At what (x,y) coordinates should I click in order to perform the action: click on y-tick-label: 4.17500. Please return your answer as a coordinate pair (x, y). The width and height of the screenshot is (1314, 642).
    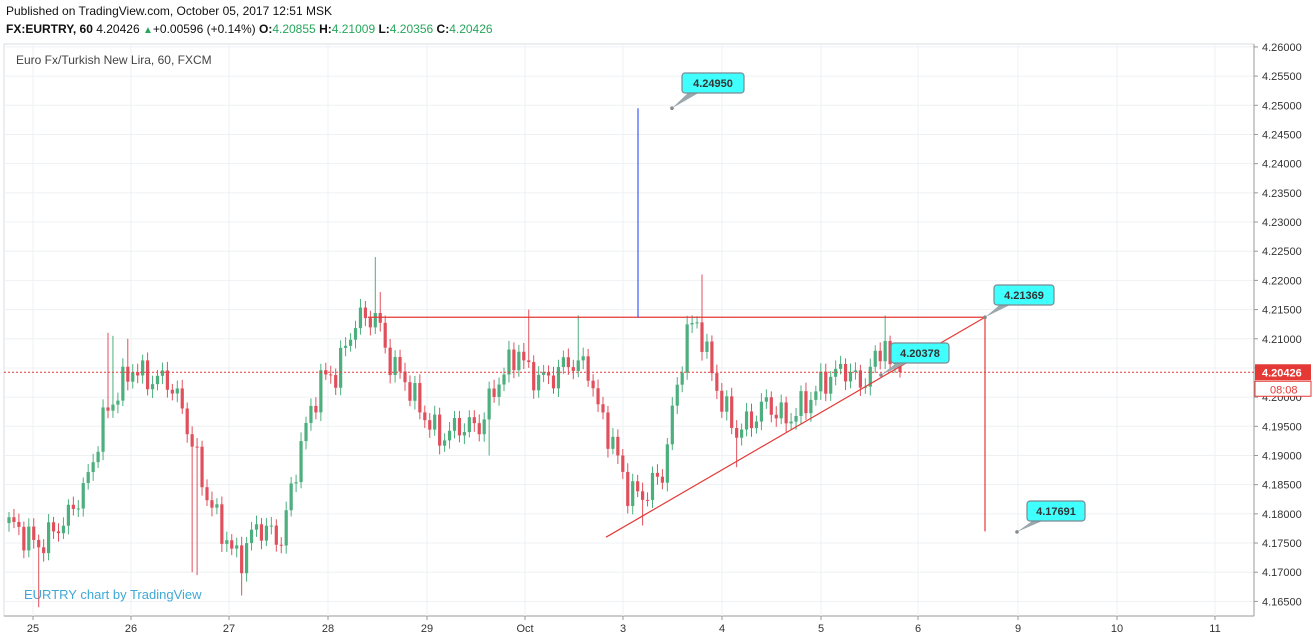
    Looking at the image, I should click on (1282, 544).